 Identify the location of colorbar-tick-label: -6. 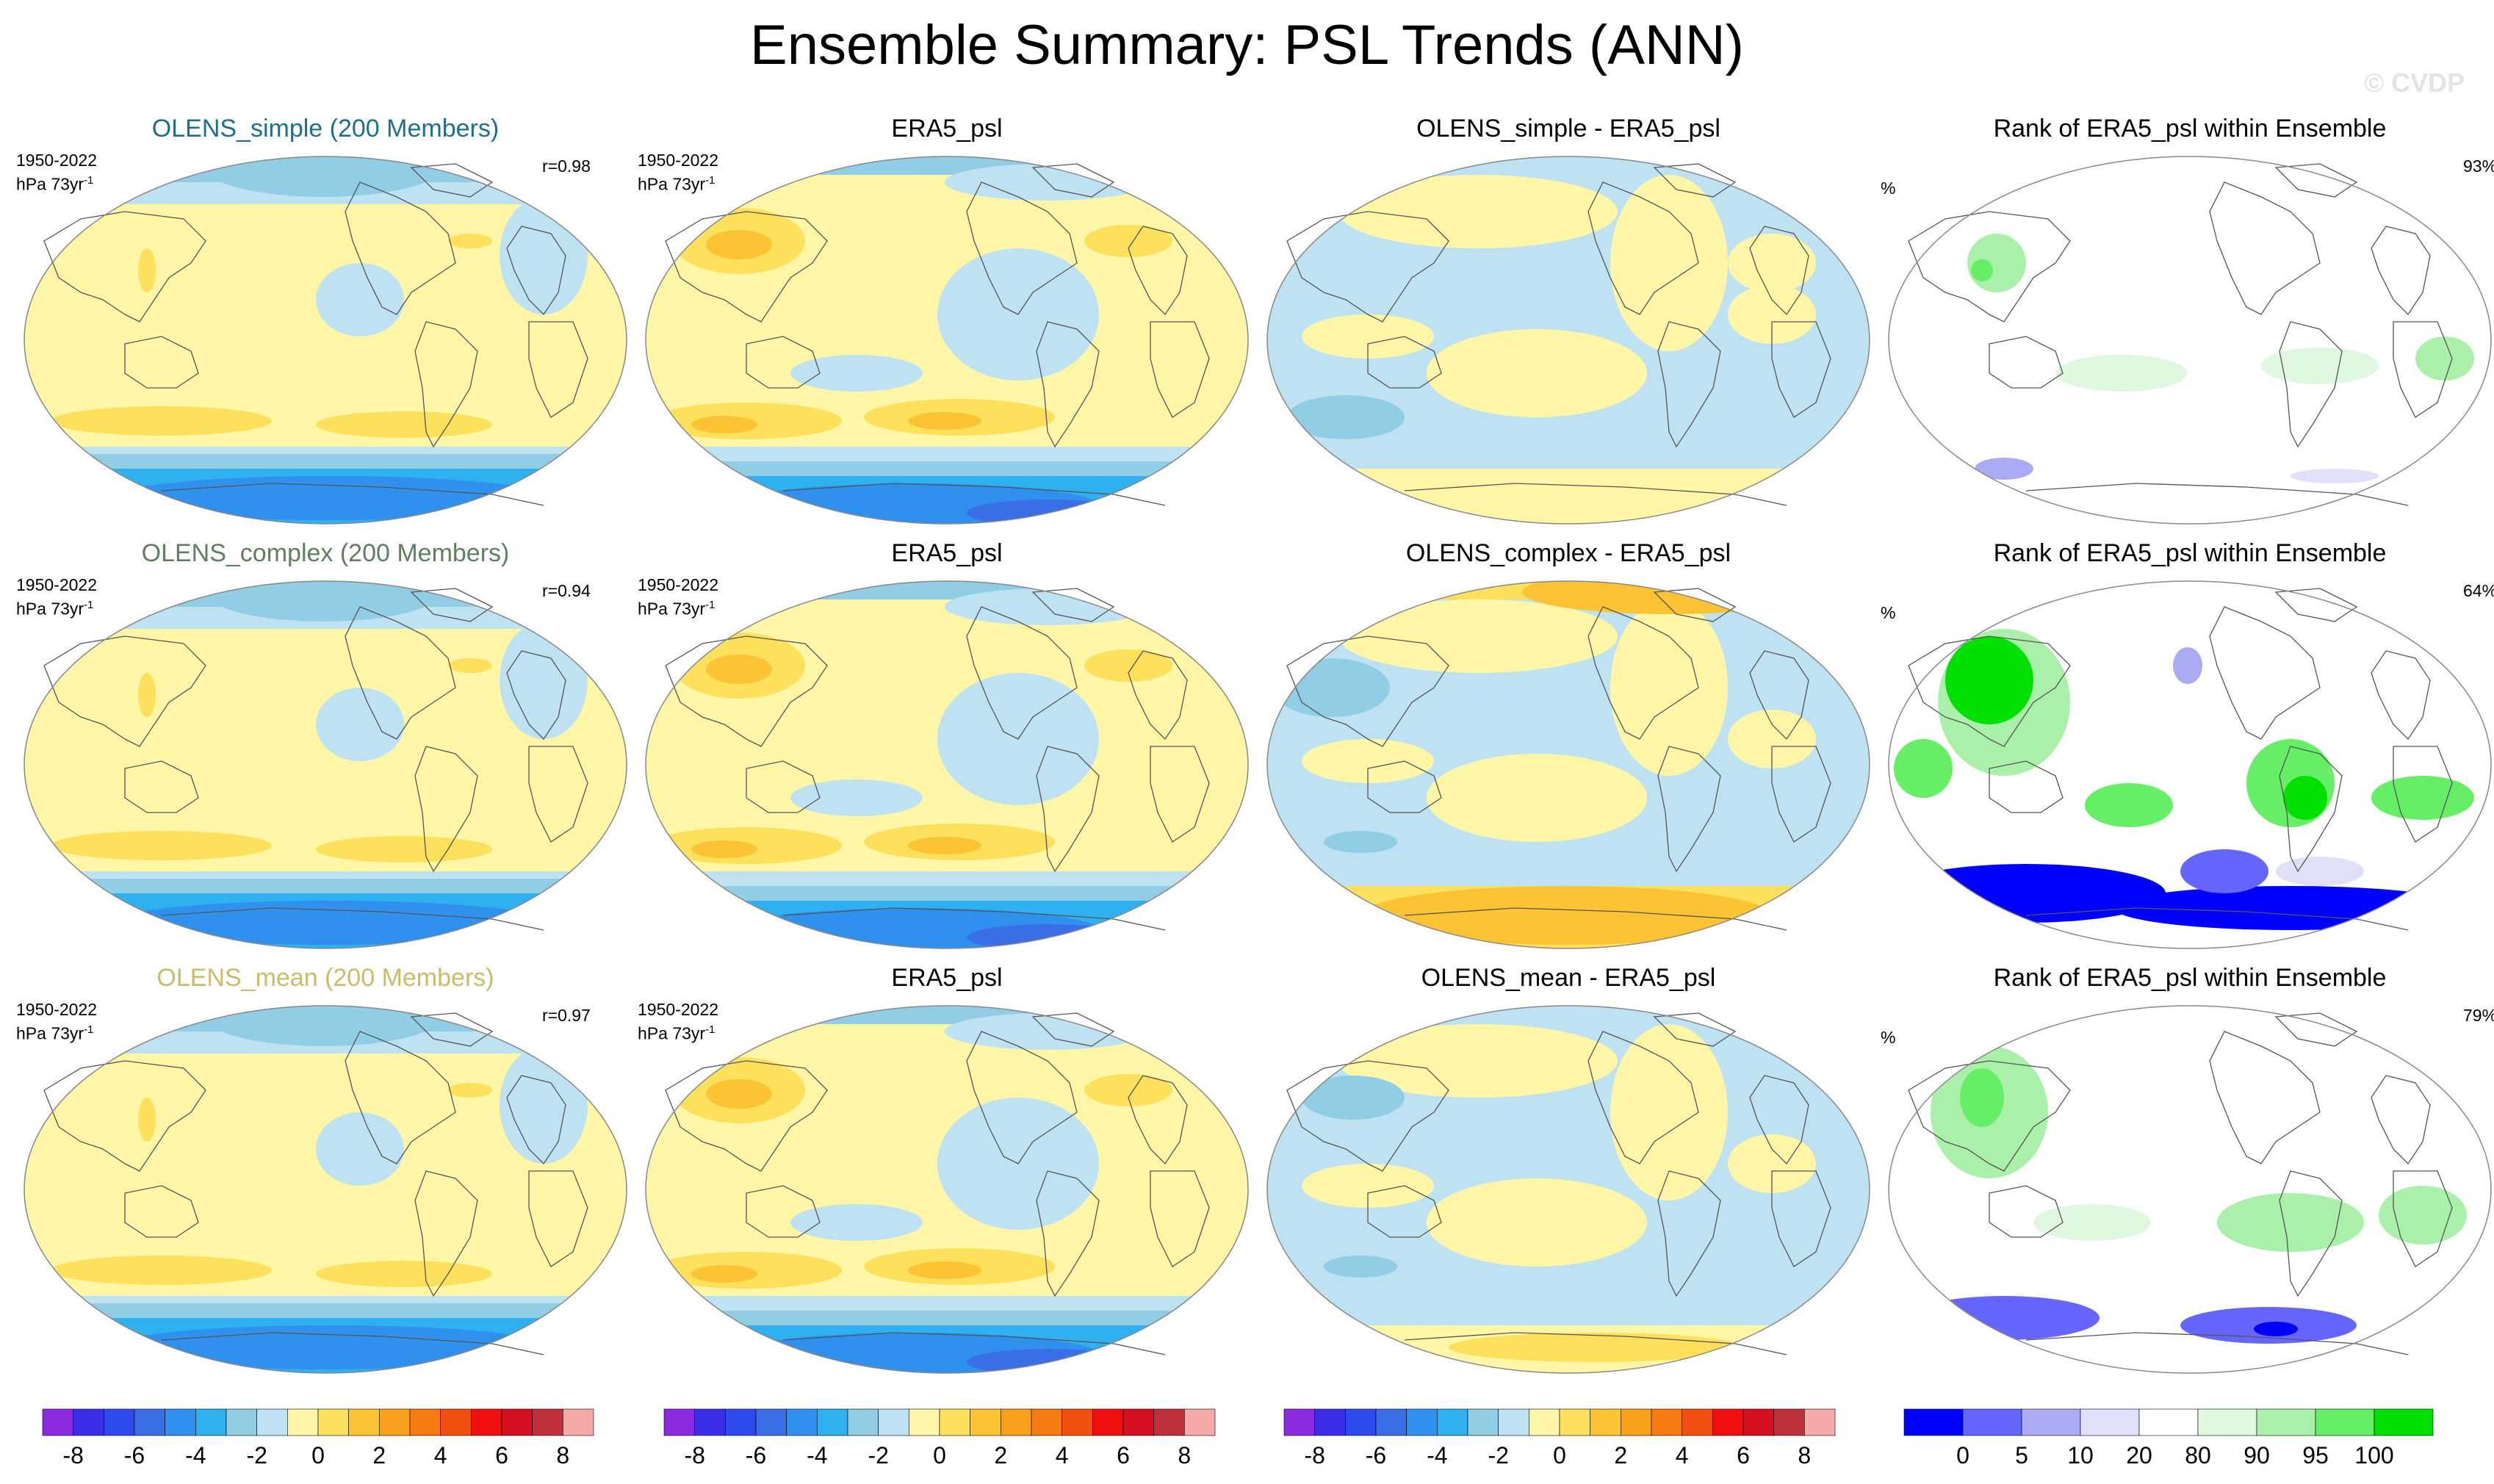
(134, 1456).